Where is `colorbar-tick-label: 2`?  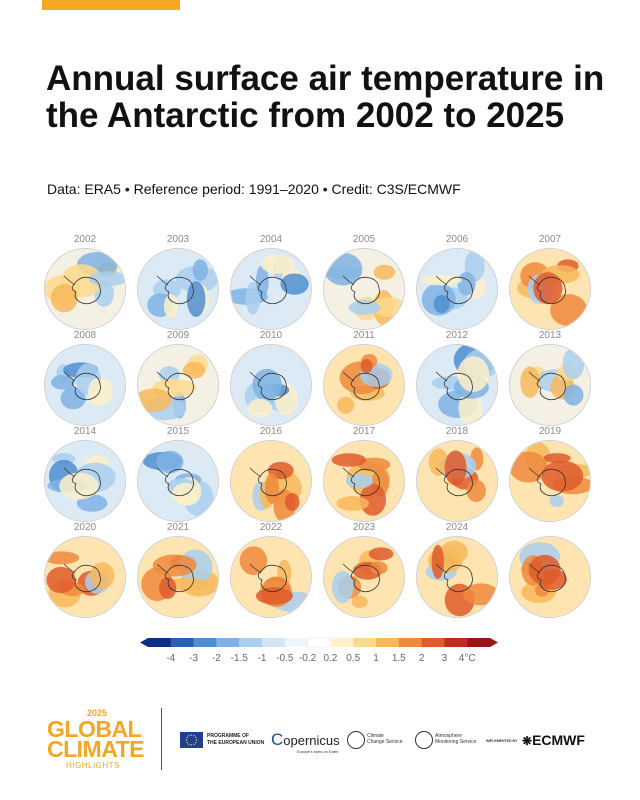 colorbar-tick-label: 2 is located at coordinates (422, 658).